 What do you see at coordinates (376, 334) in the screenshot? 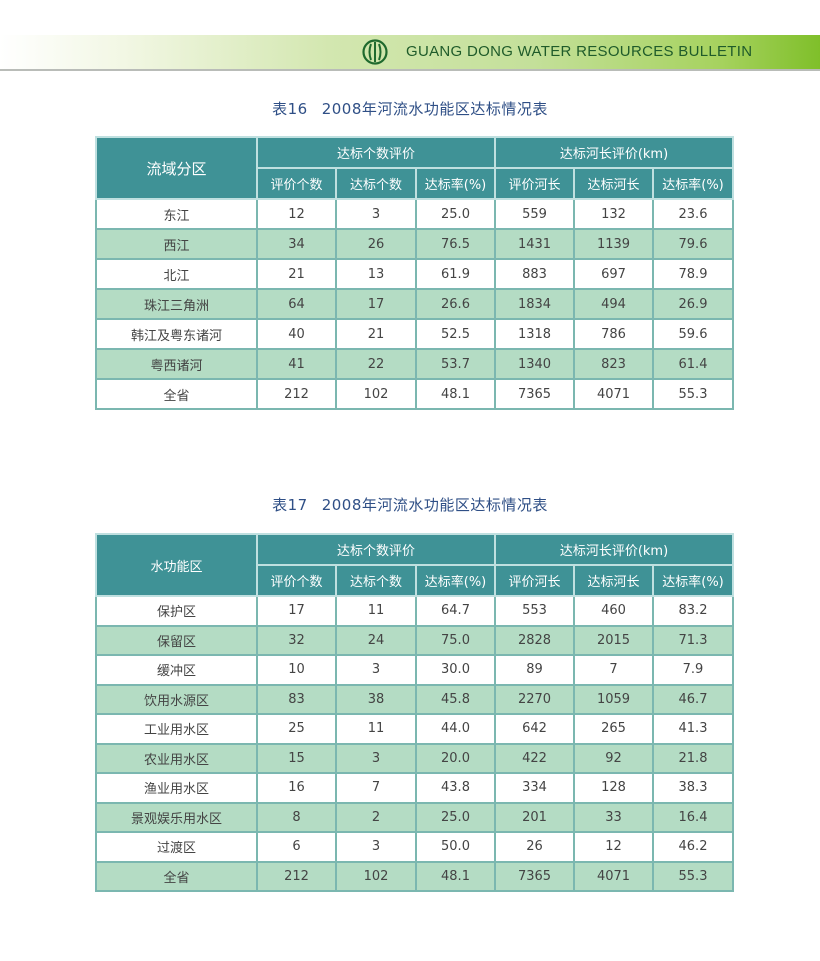
I see `table-cell: 21` at bounding box center [376, 334].